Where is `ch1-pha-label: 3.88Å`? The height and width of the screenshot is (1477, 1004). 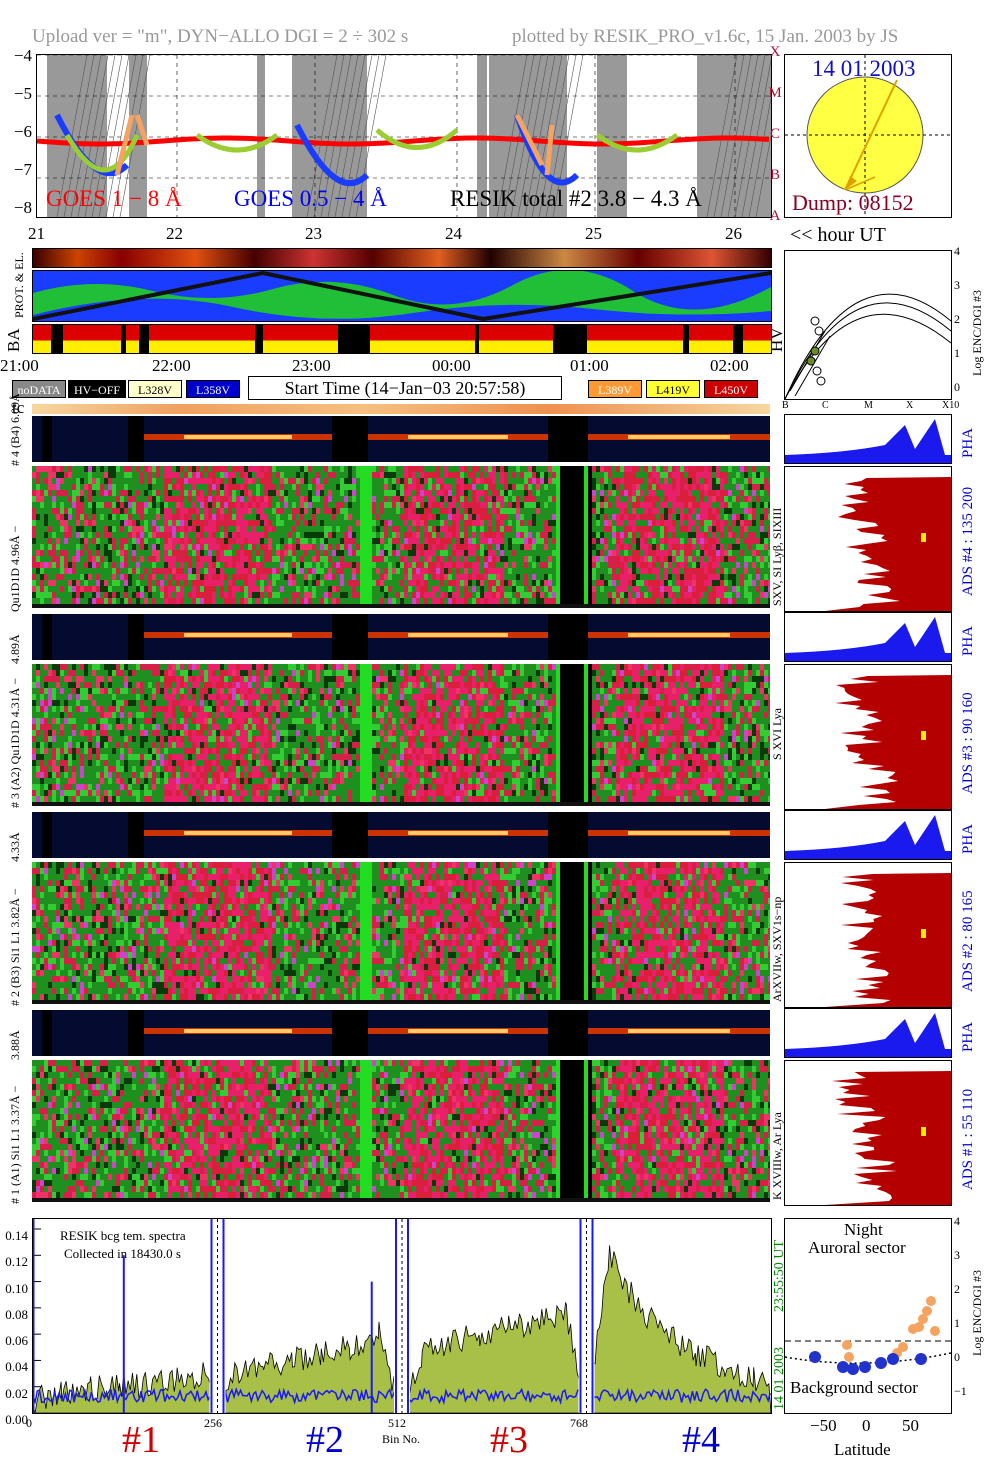
ch1-pha-label: 3.88Å is located at coordinates (15, 1045).